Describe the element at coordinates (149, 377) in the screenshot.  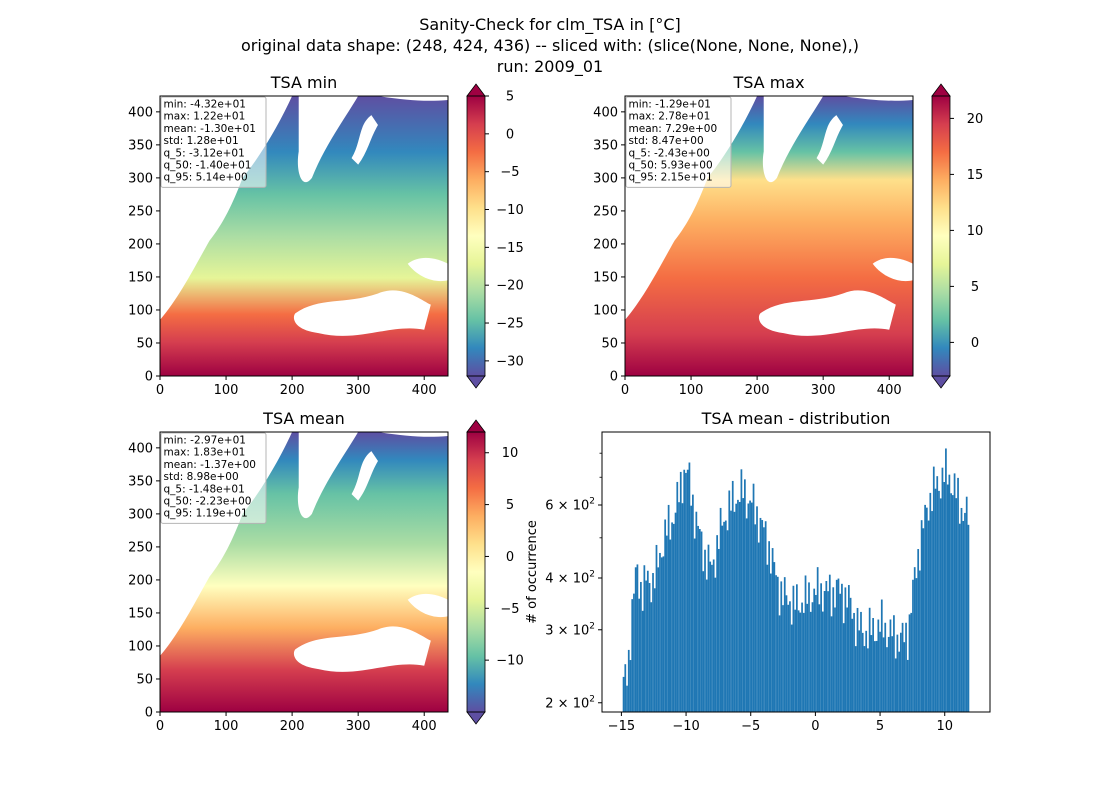
I see `y-tick-label: 0` at that location.